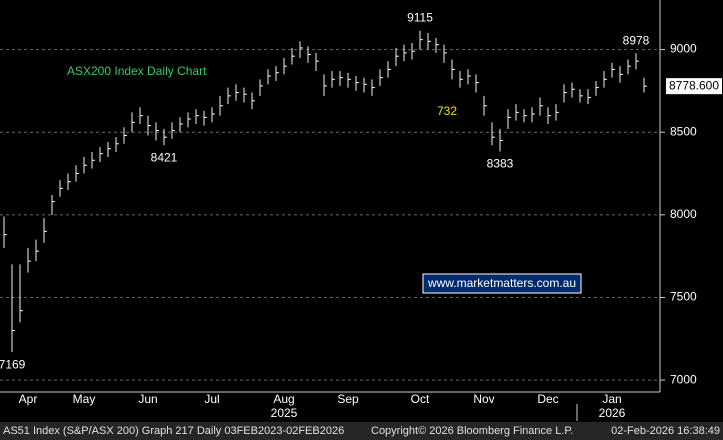  I want to click on extreme-label: 8421, so click(164, 157).